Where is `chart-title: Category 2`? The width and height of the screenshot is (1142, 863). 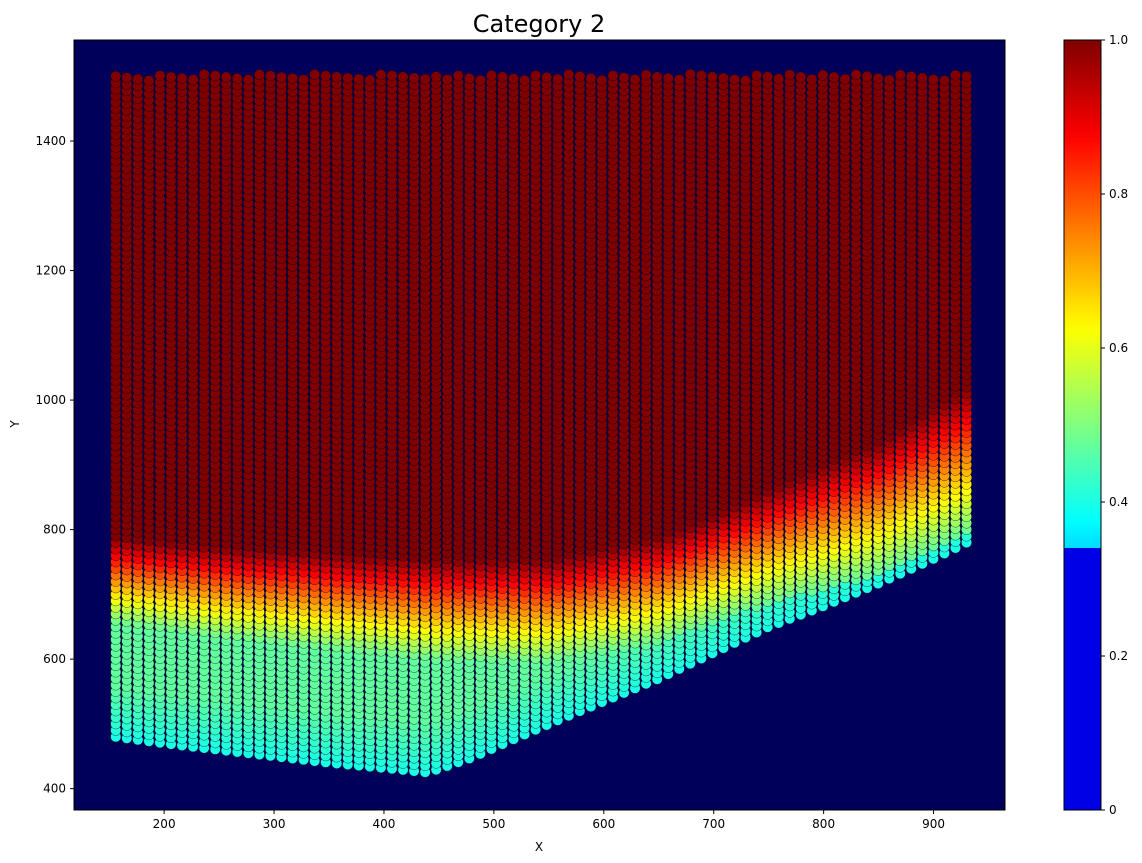
chart-title: Category 2 is located at coordinates (539, 24).